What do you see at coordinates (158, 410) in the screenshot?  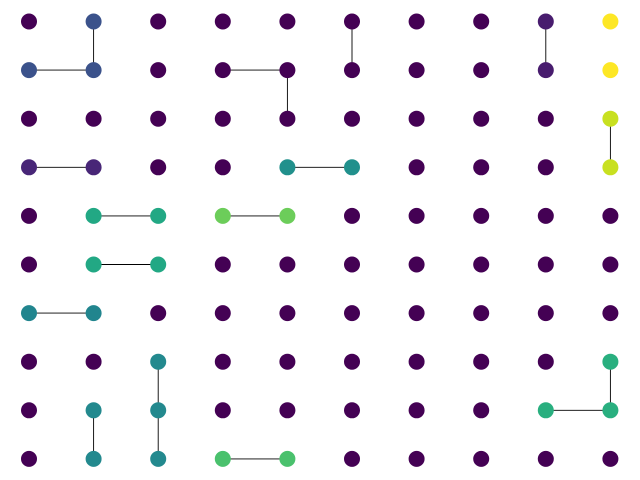 I see `graph-node-r8-c2` at bounding box center [158, 410].